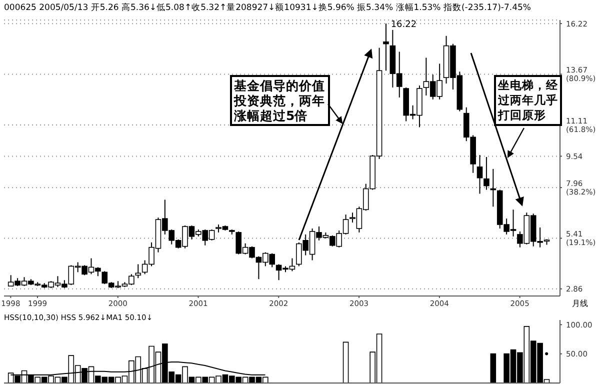 The width and height of the screenshot is (600, 384). Describe the element at coordinates (493, 368) in the screenshot. I see `bar` at that location.